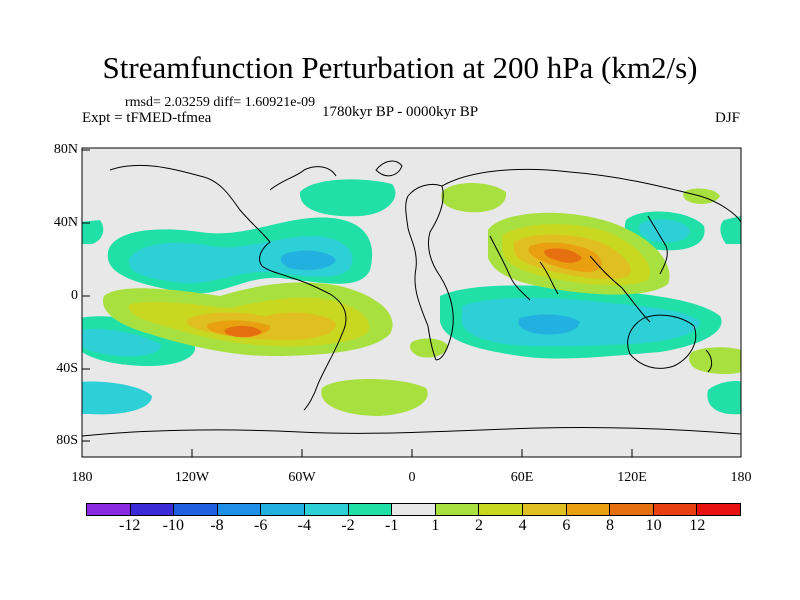  I want to click on colorbar-label: 6, so click(566, 525).